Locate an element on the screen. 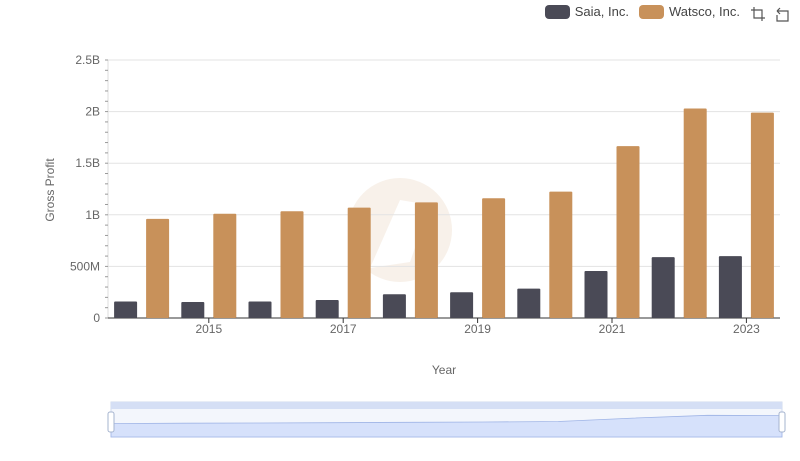  bar-saia-2021 is located at coordinates (596, 294).